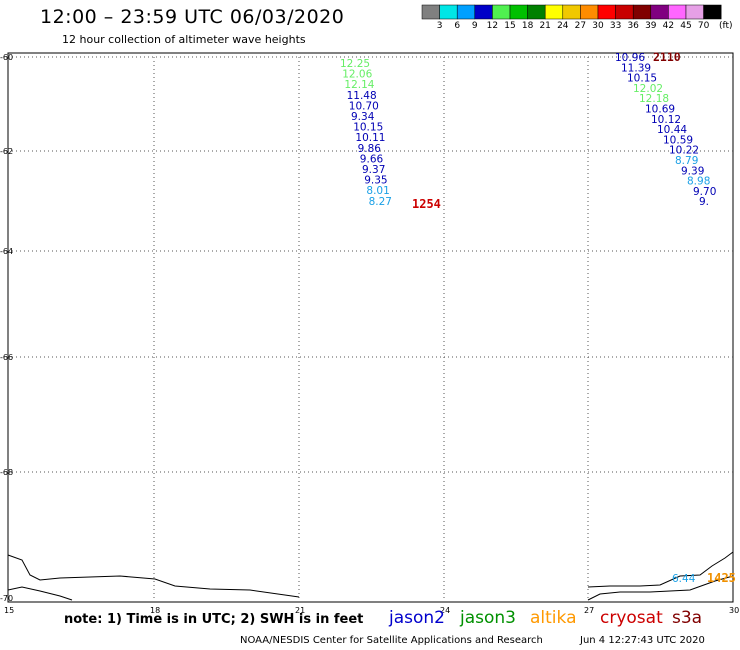 Image resolution: width=740 pixels, height=650 pixels. What do you see at coordinates (598, 26) in the screenshot?
I see `legend-tick-label: 30` at bounding box center [598, 26].